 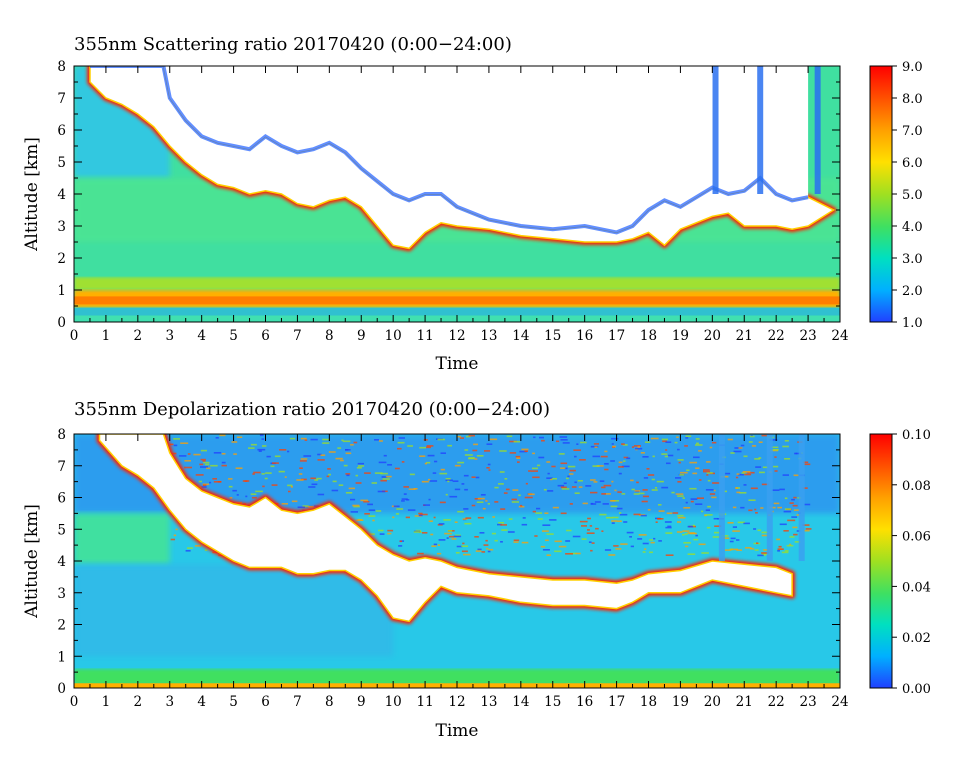 I want to click on colorbar-tick-label: 1.0, so click(x=912, y=323).